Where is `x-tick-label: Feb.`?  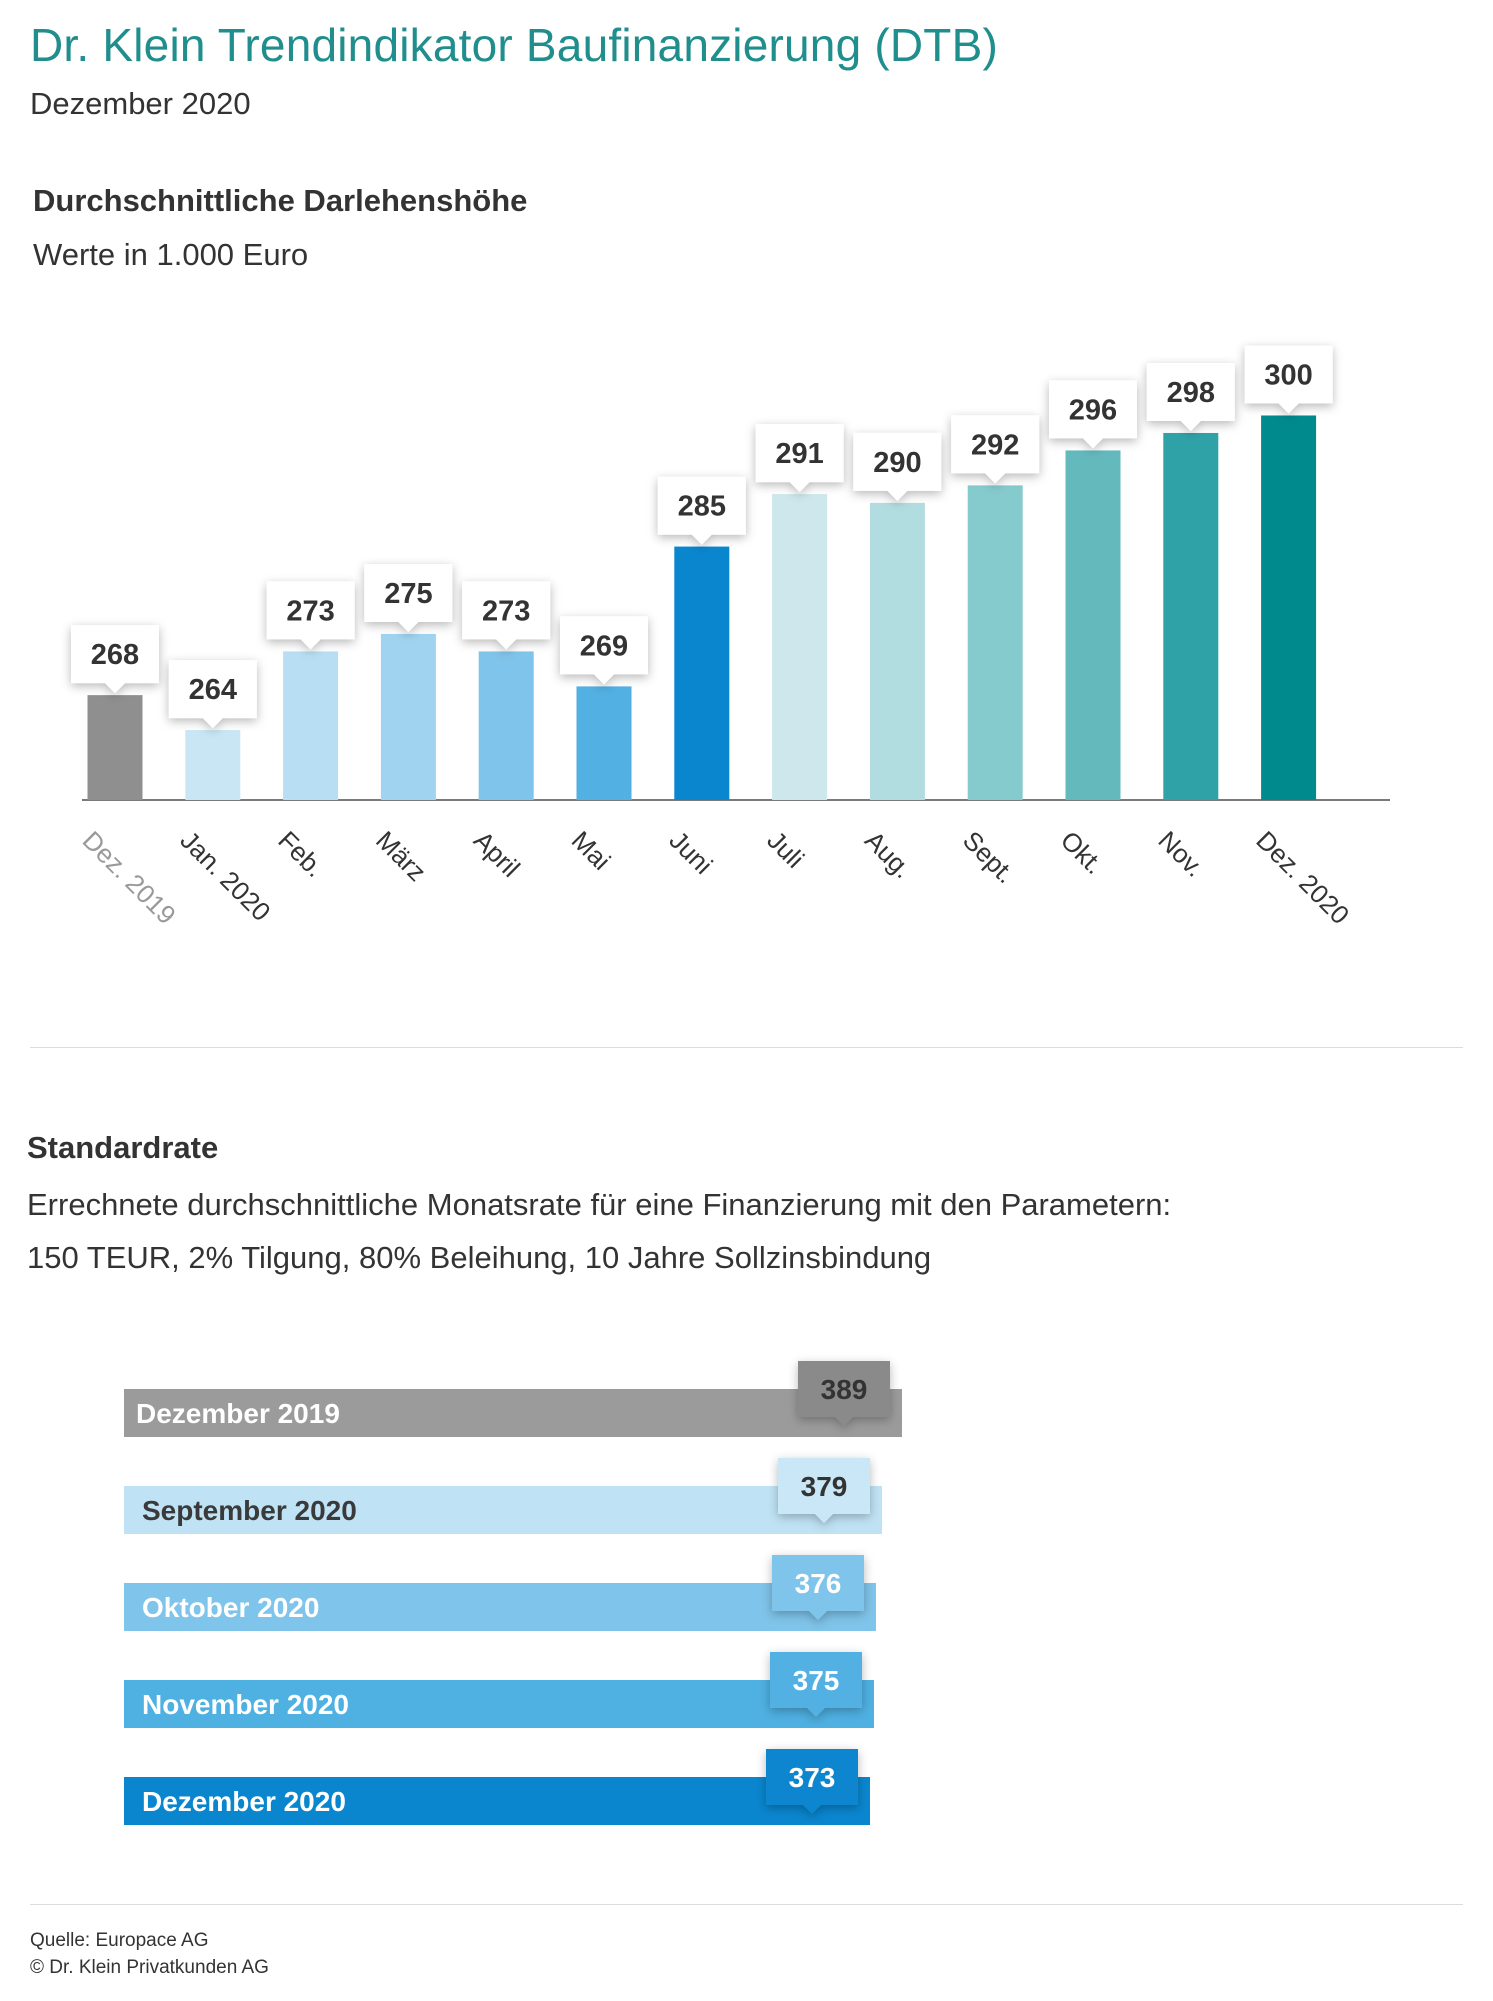 x-tick-label: Feb. is located at coordinates (301, 854).